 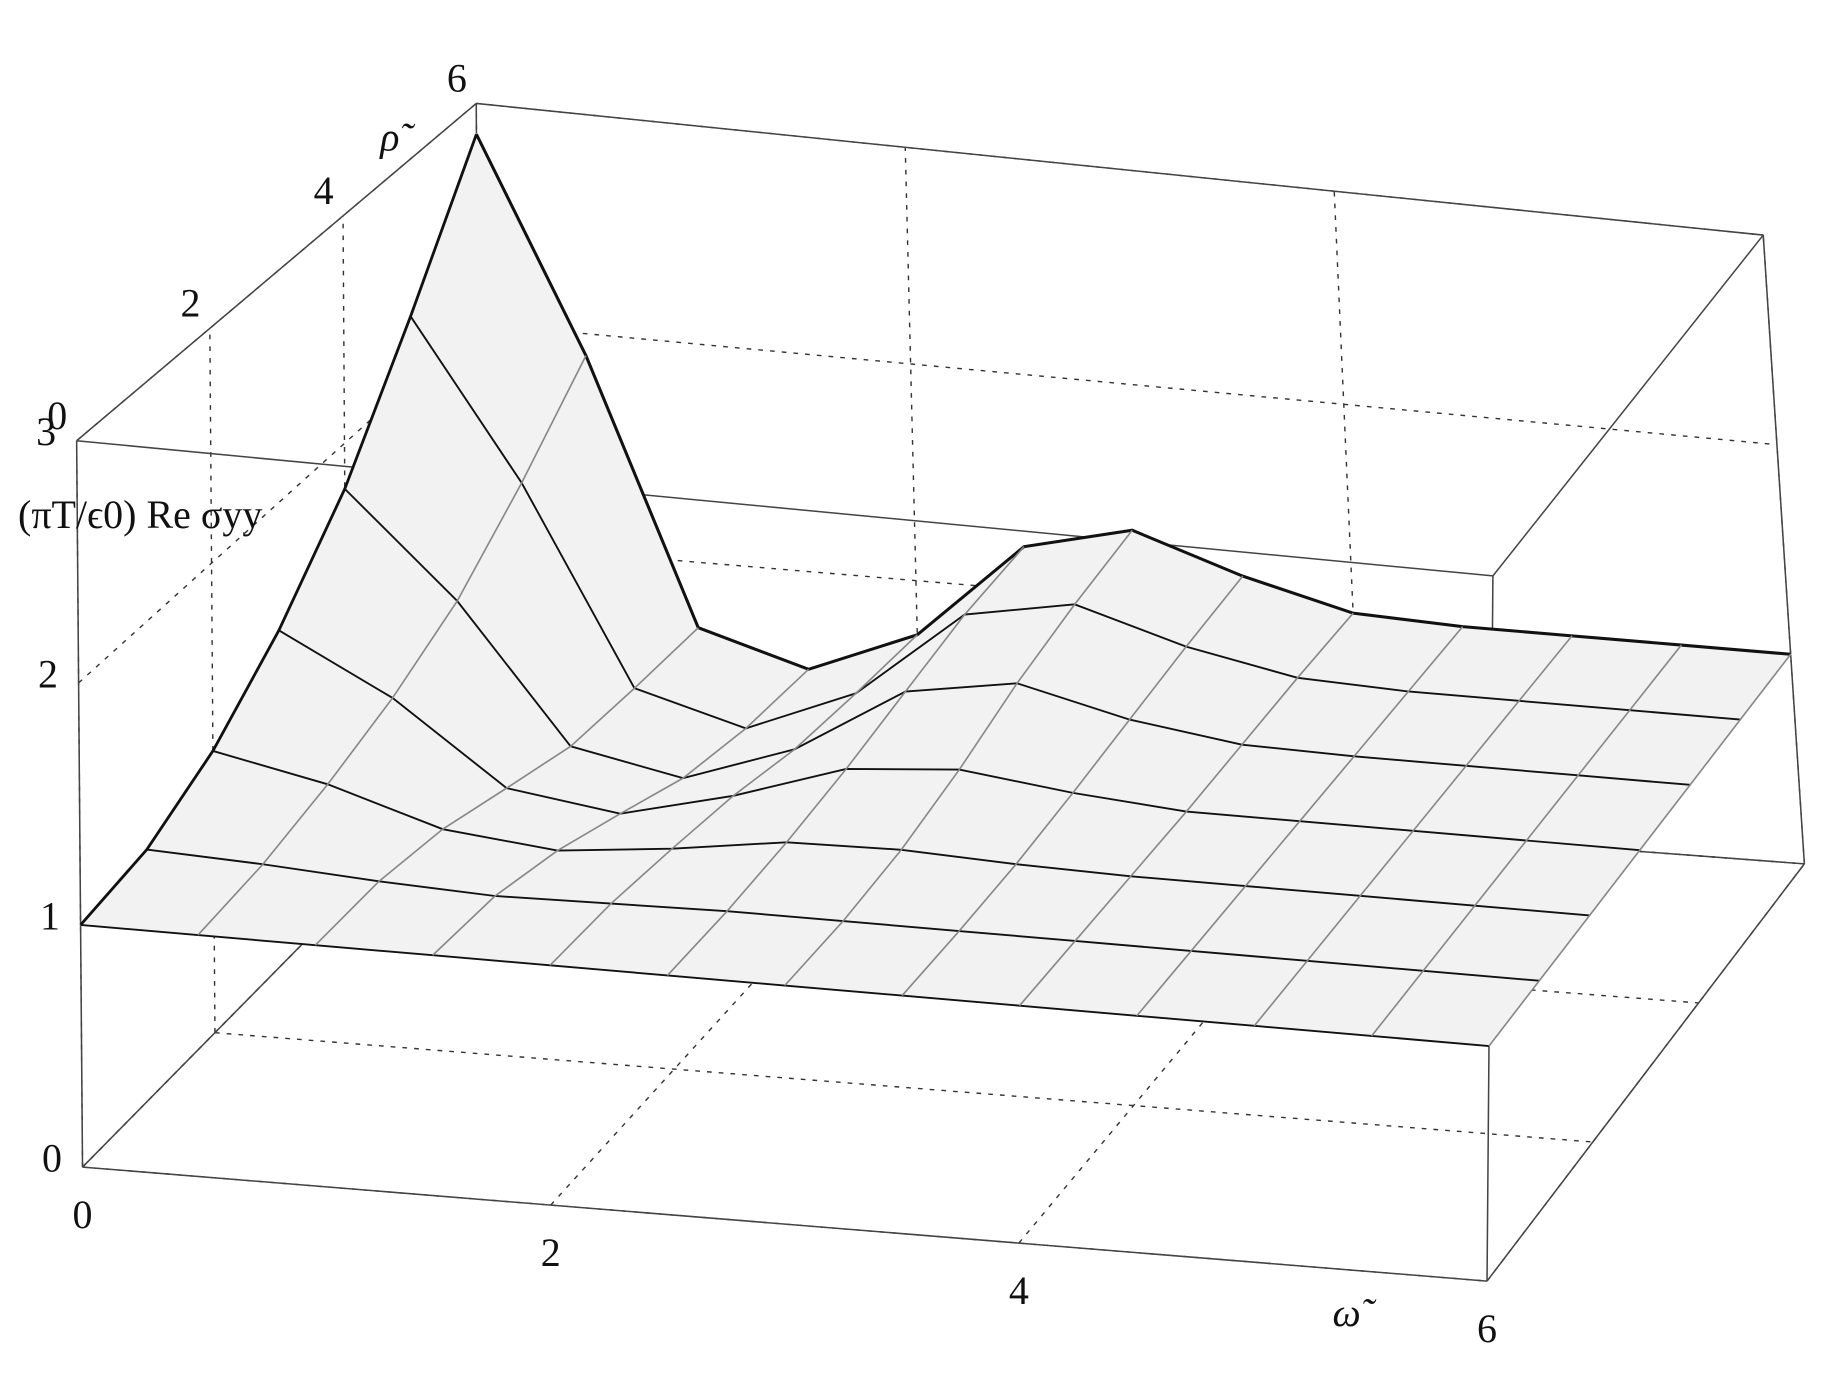 I want to click on x-tick-label: 2, so click(x=551, y=1252).